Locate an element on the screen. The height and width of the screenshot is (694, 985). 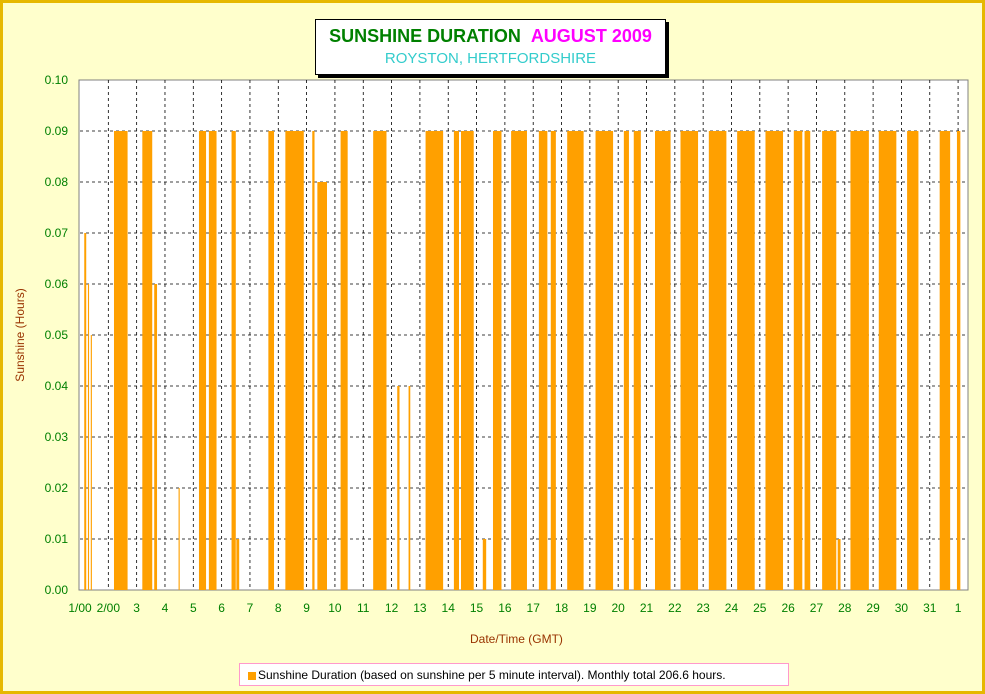
x-tick-label: 3 is located at coordinates (136, 608).